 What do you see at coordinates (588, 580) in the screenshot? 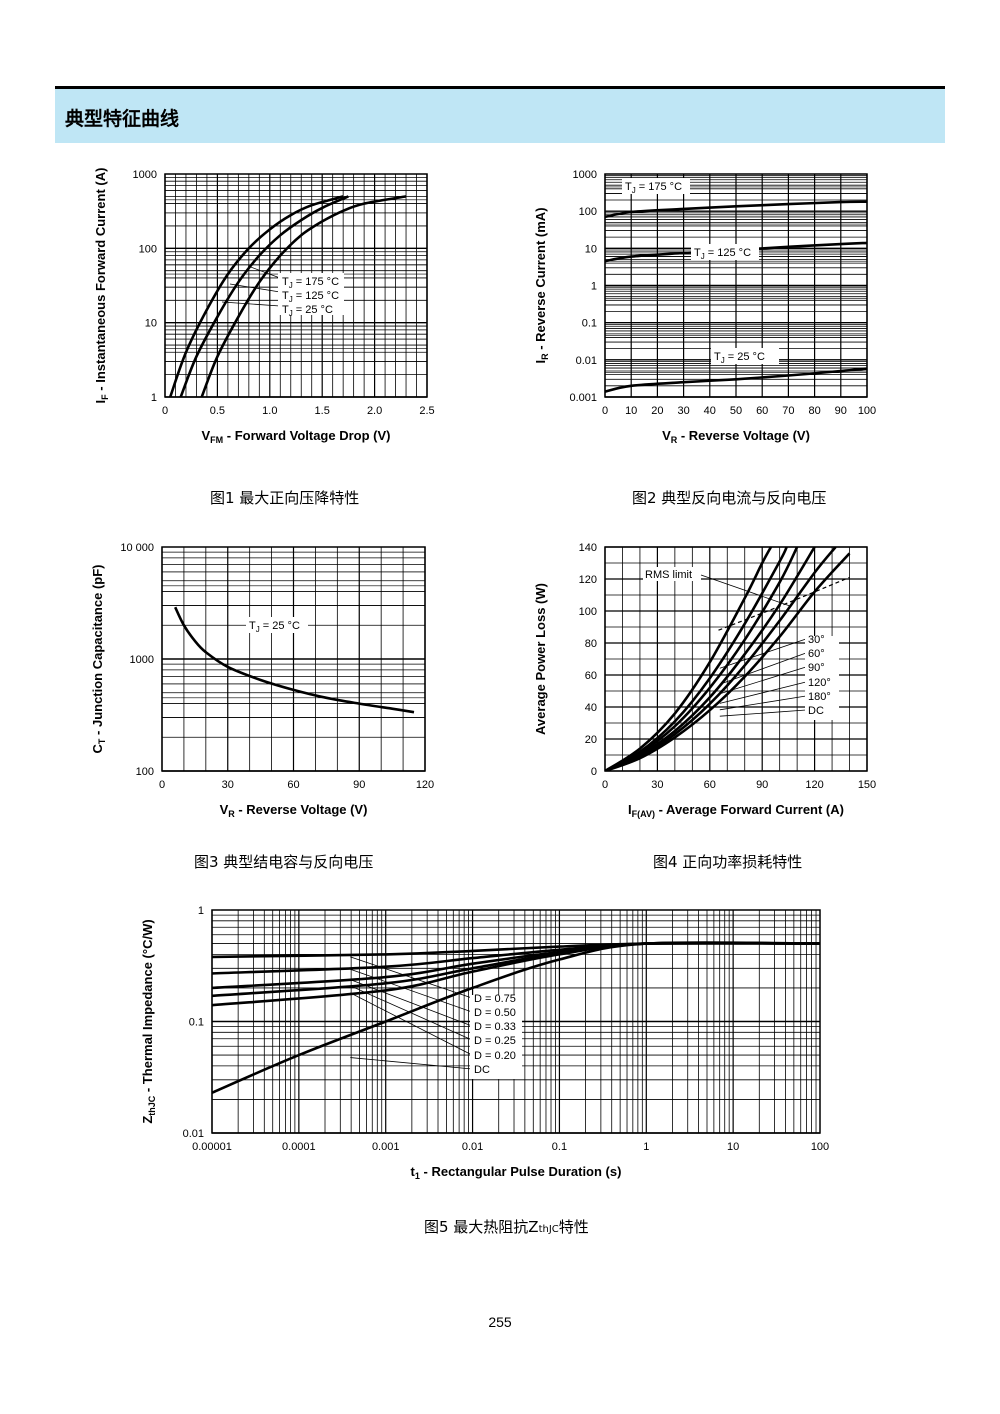
I see `y-tick-label: 120` at bounding box center [588, 580].